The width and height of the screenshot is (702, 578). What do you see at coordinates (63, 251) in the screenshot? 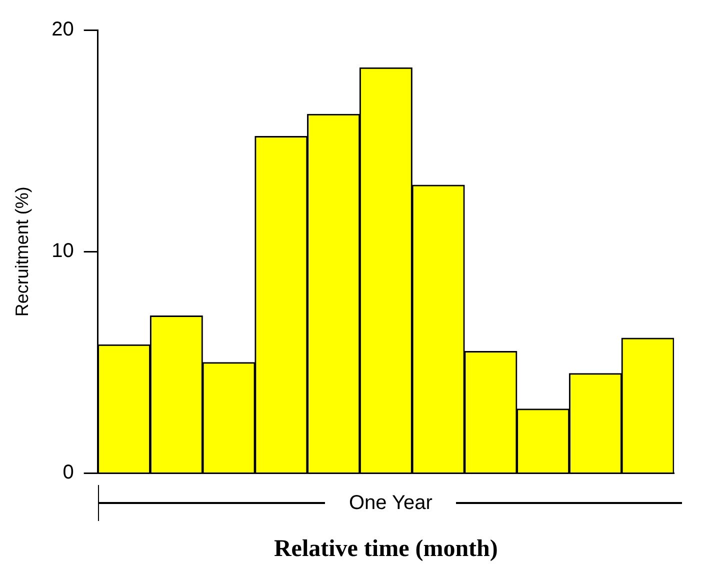
I see `y-tick-label: 10` at bounding box center [63, 251].